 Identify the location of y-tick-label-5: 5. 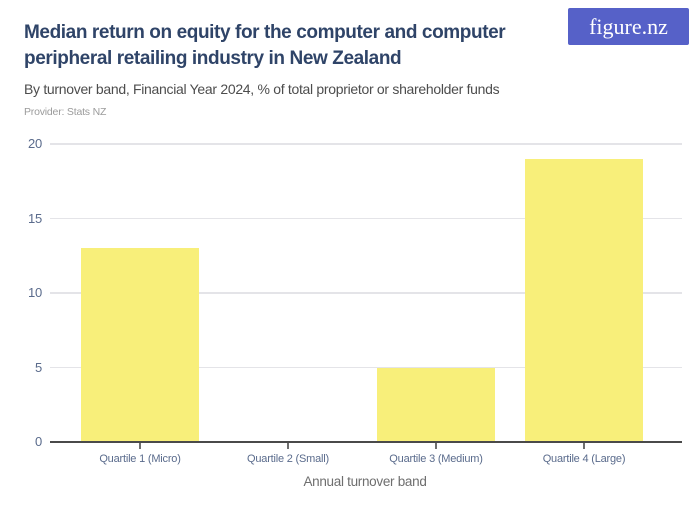
(38, 367).